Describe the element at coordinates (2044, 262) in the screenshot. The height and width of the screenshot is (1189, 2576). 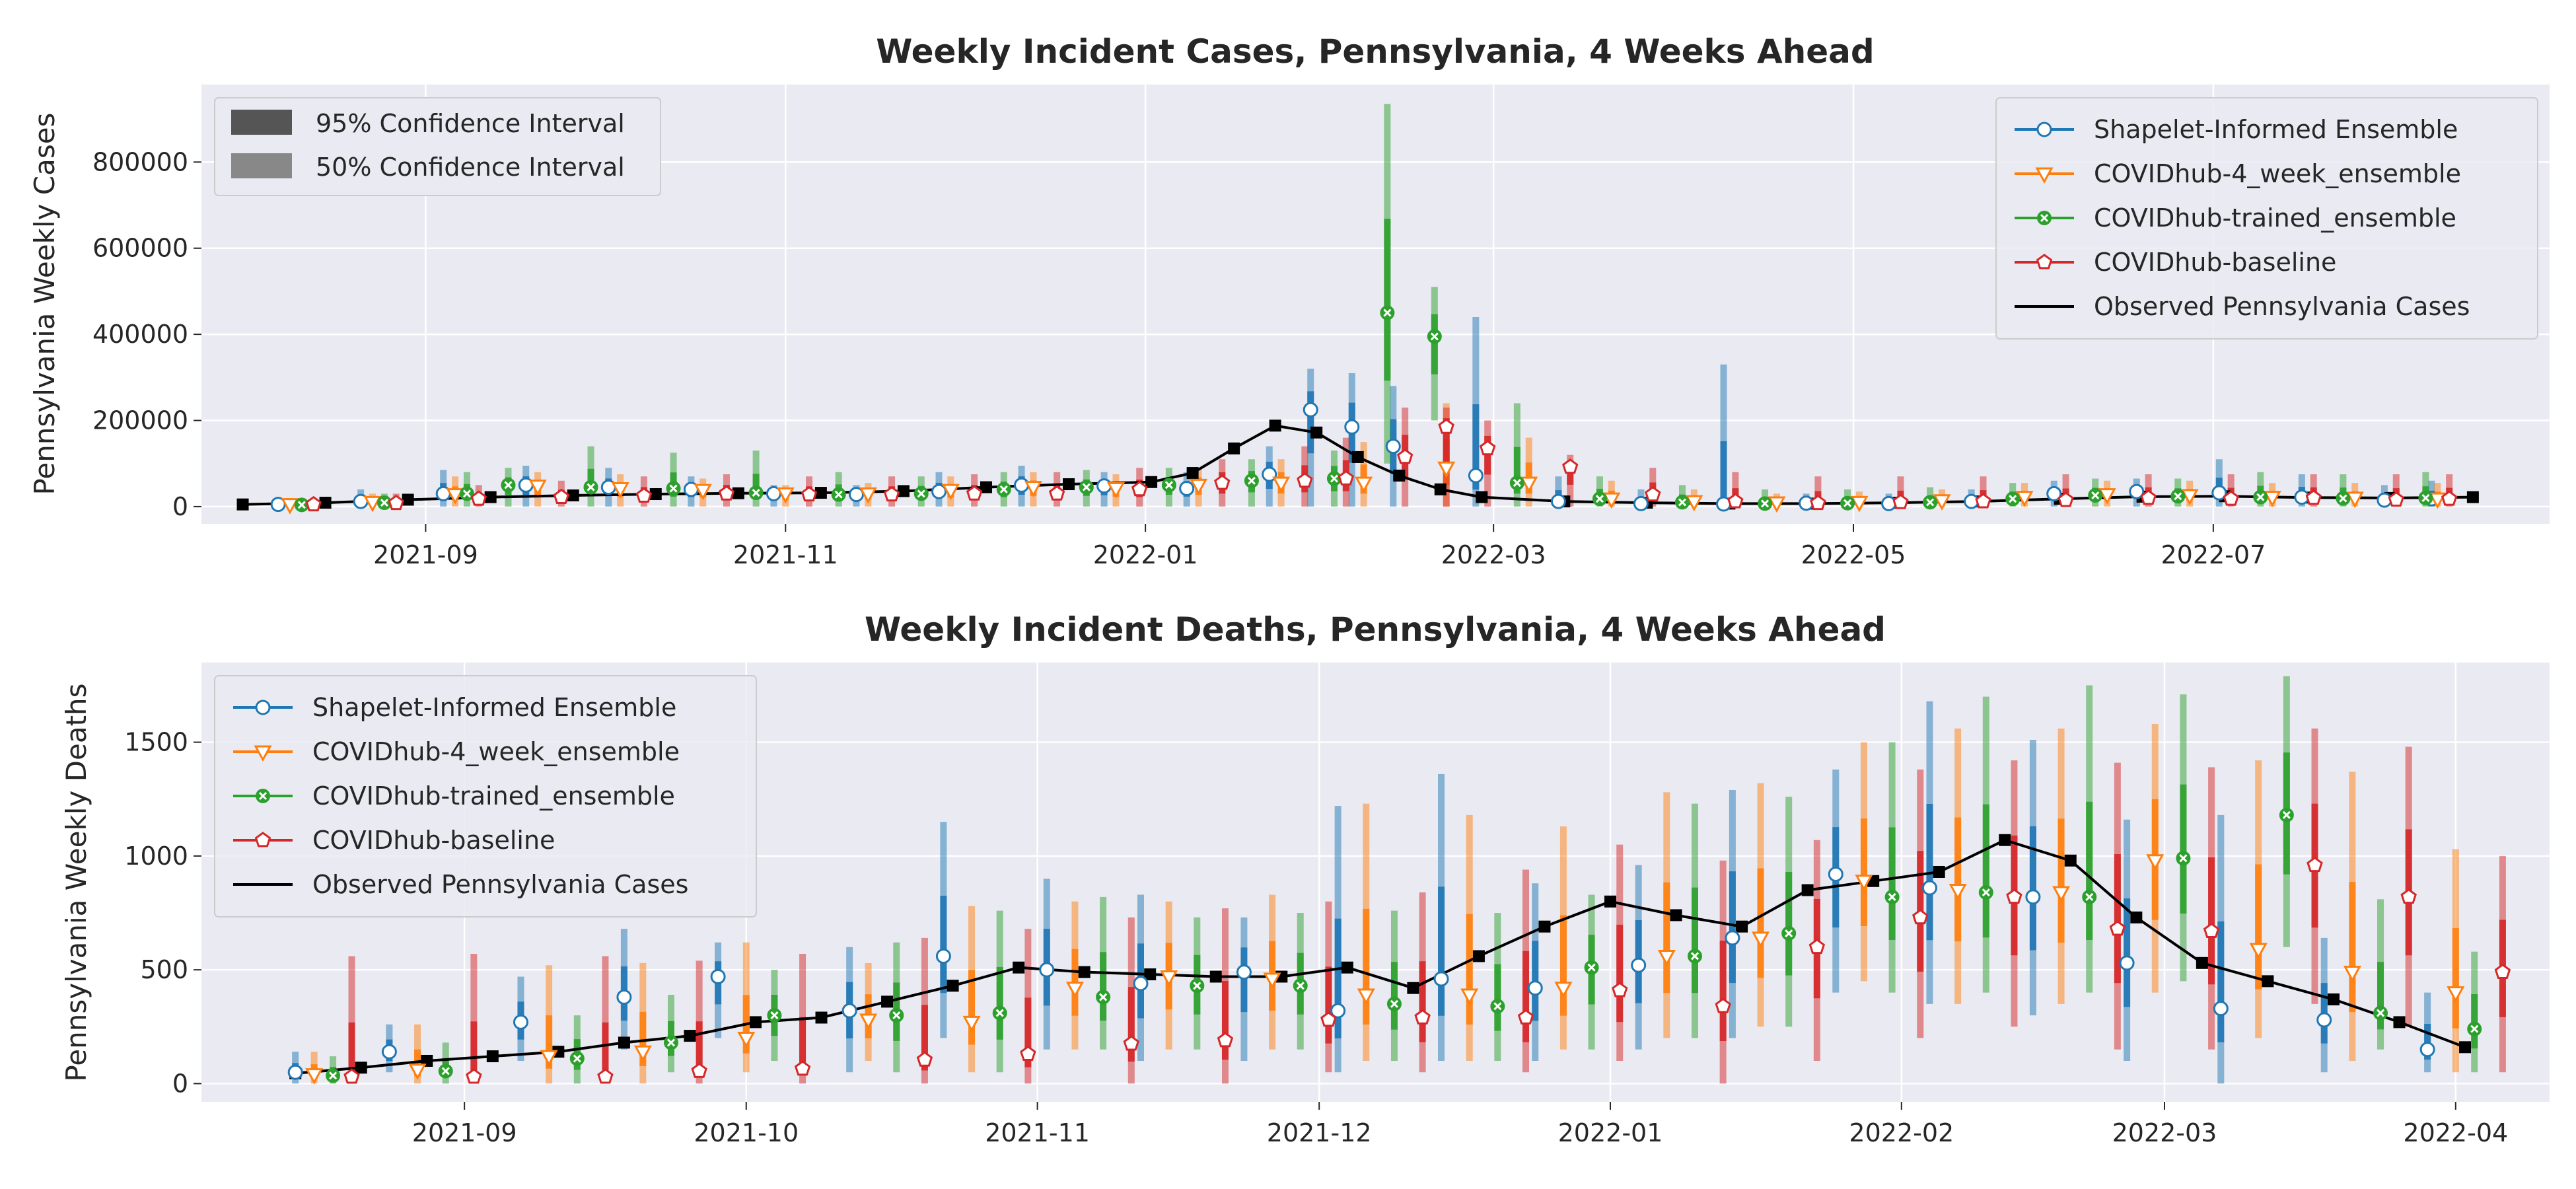
I see `baseline-legend-marker` at that location.